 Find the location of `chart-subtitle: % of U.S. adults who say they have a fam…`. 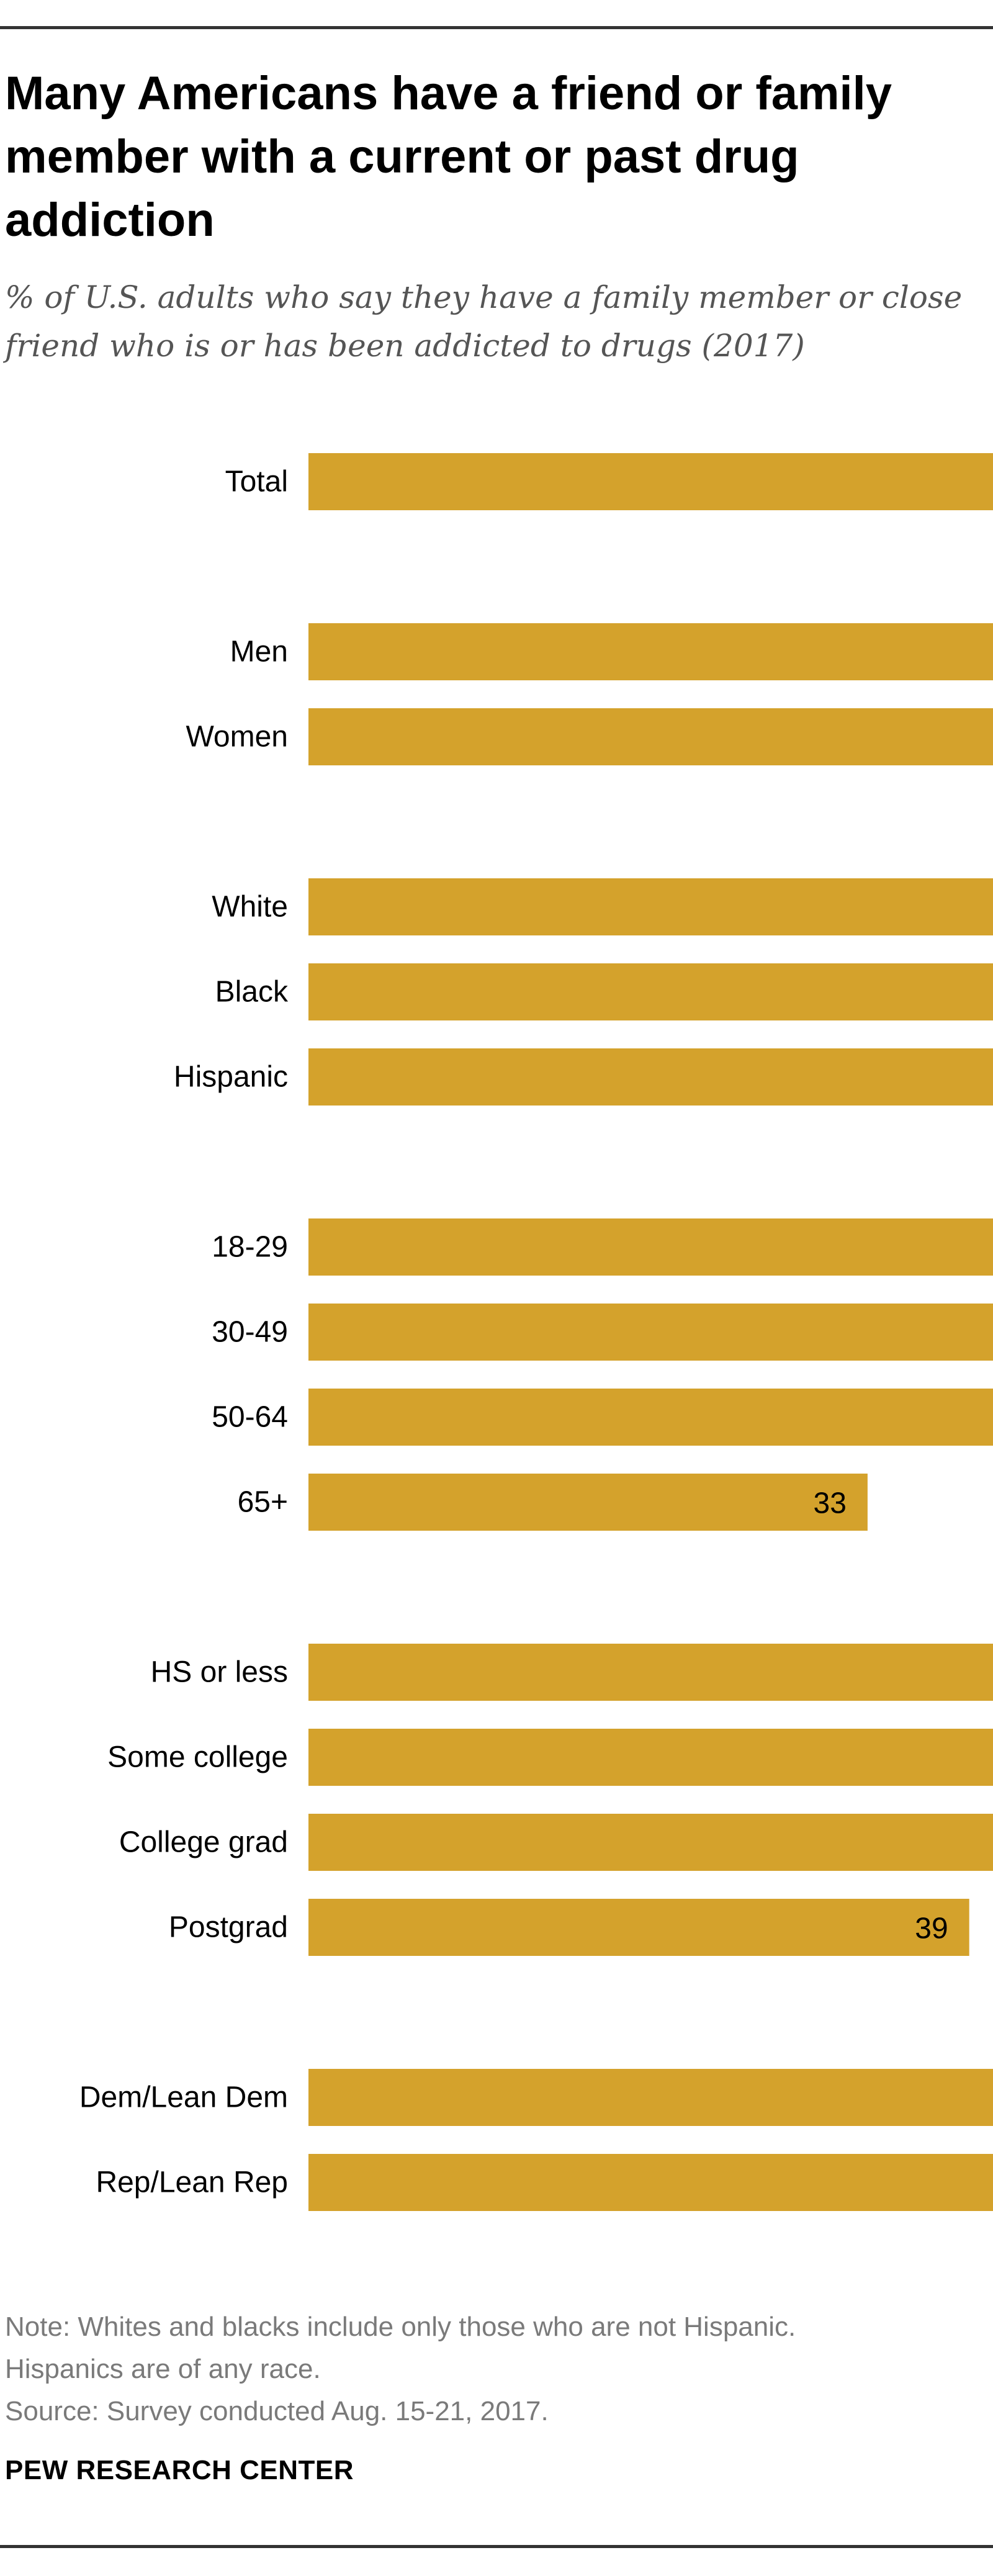

chart-subtitle: % of U.S. adults who say they have a fam… is located at coordinates (484, 321).